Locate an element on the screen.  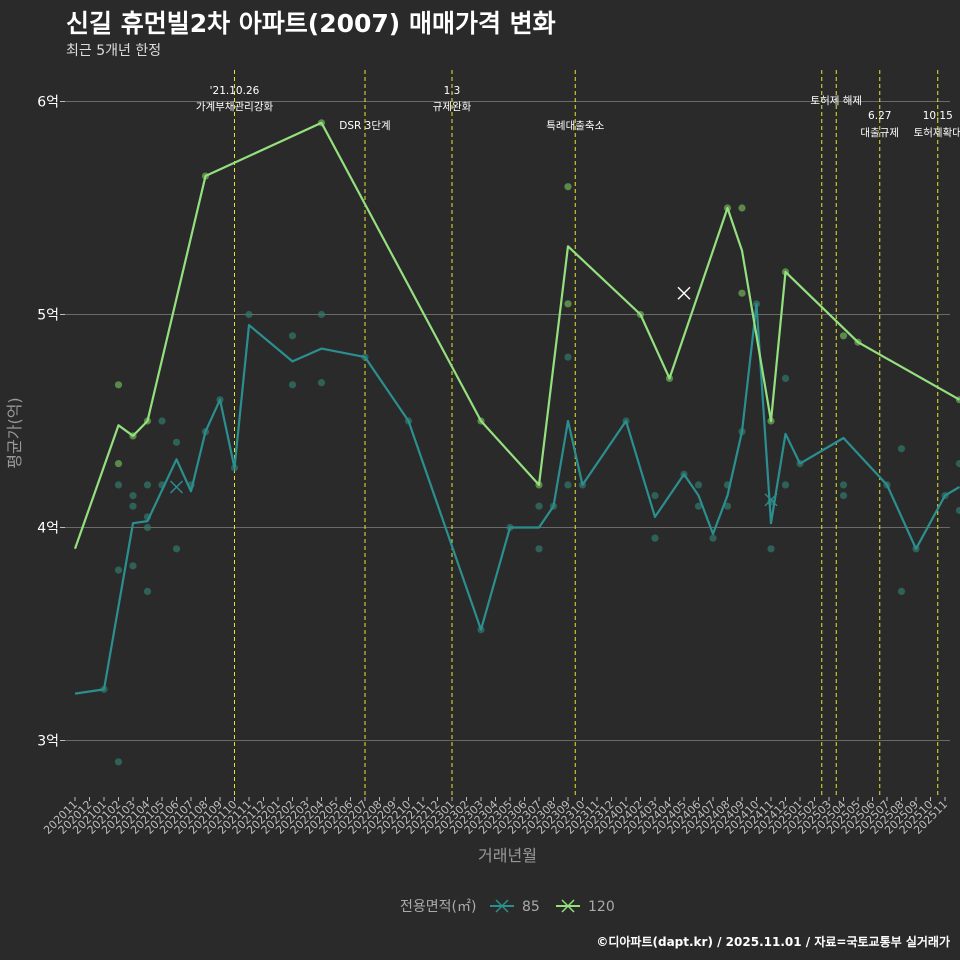
chart-subtitle: 최근 5개년 한정 is located at coordinates (114, 51).